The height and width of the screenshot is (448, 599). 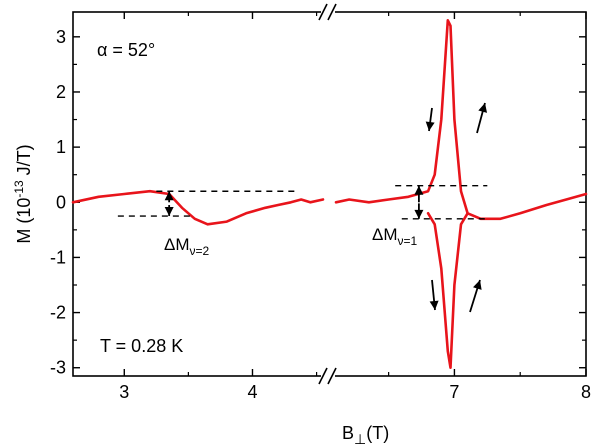 I want to click on sweep-arrow-lower-right-head, so click(x=477, y=285).